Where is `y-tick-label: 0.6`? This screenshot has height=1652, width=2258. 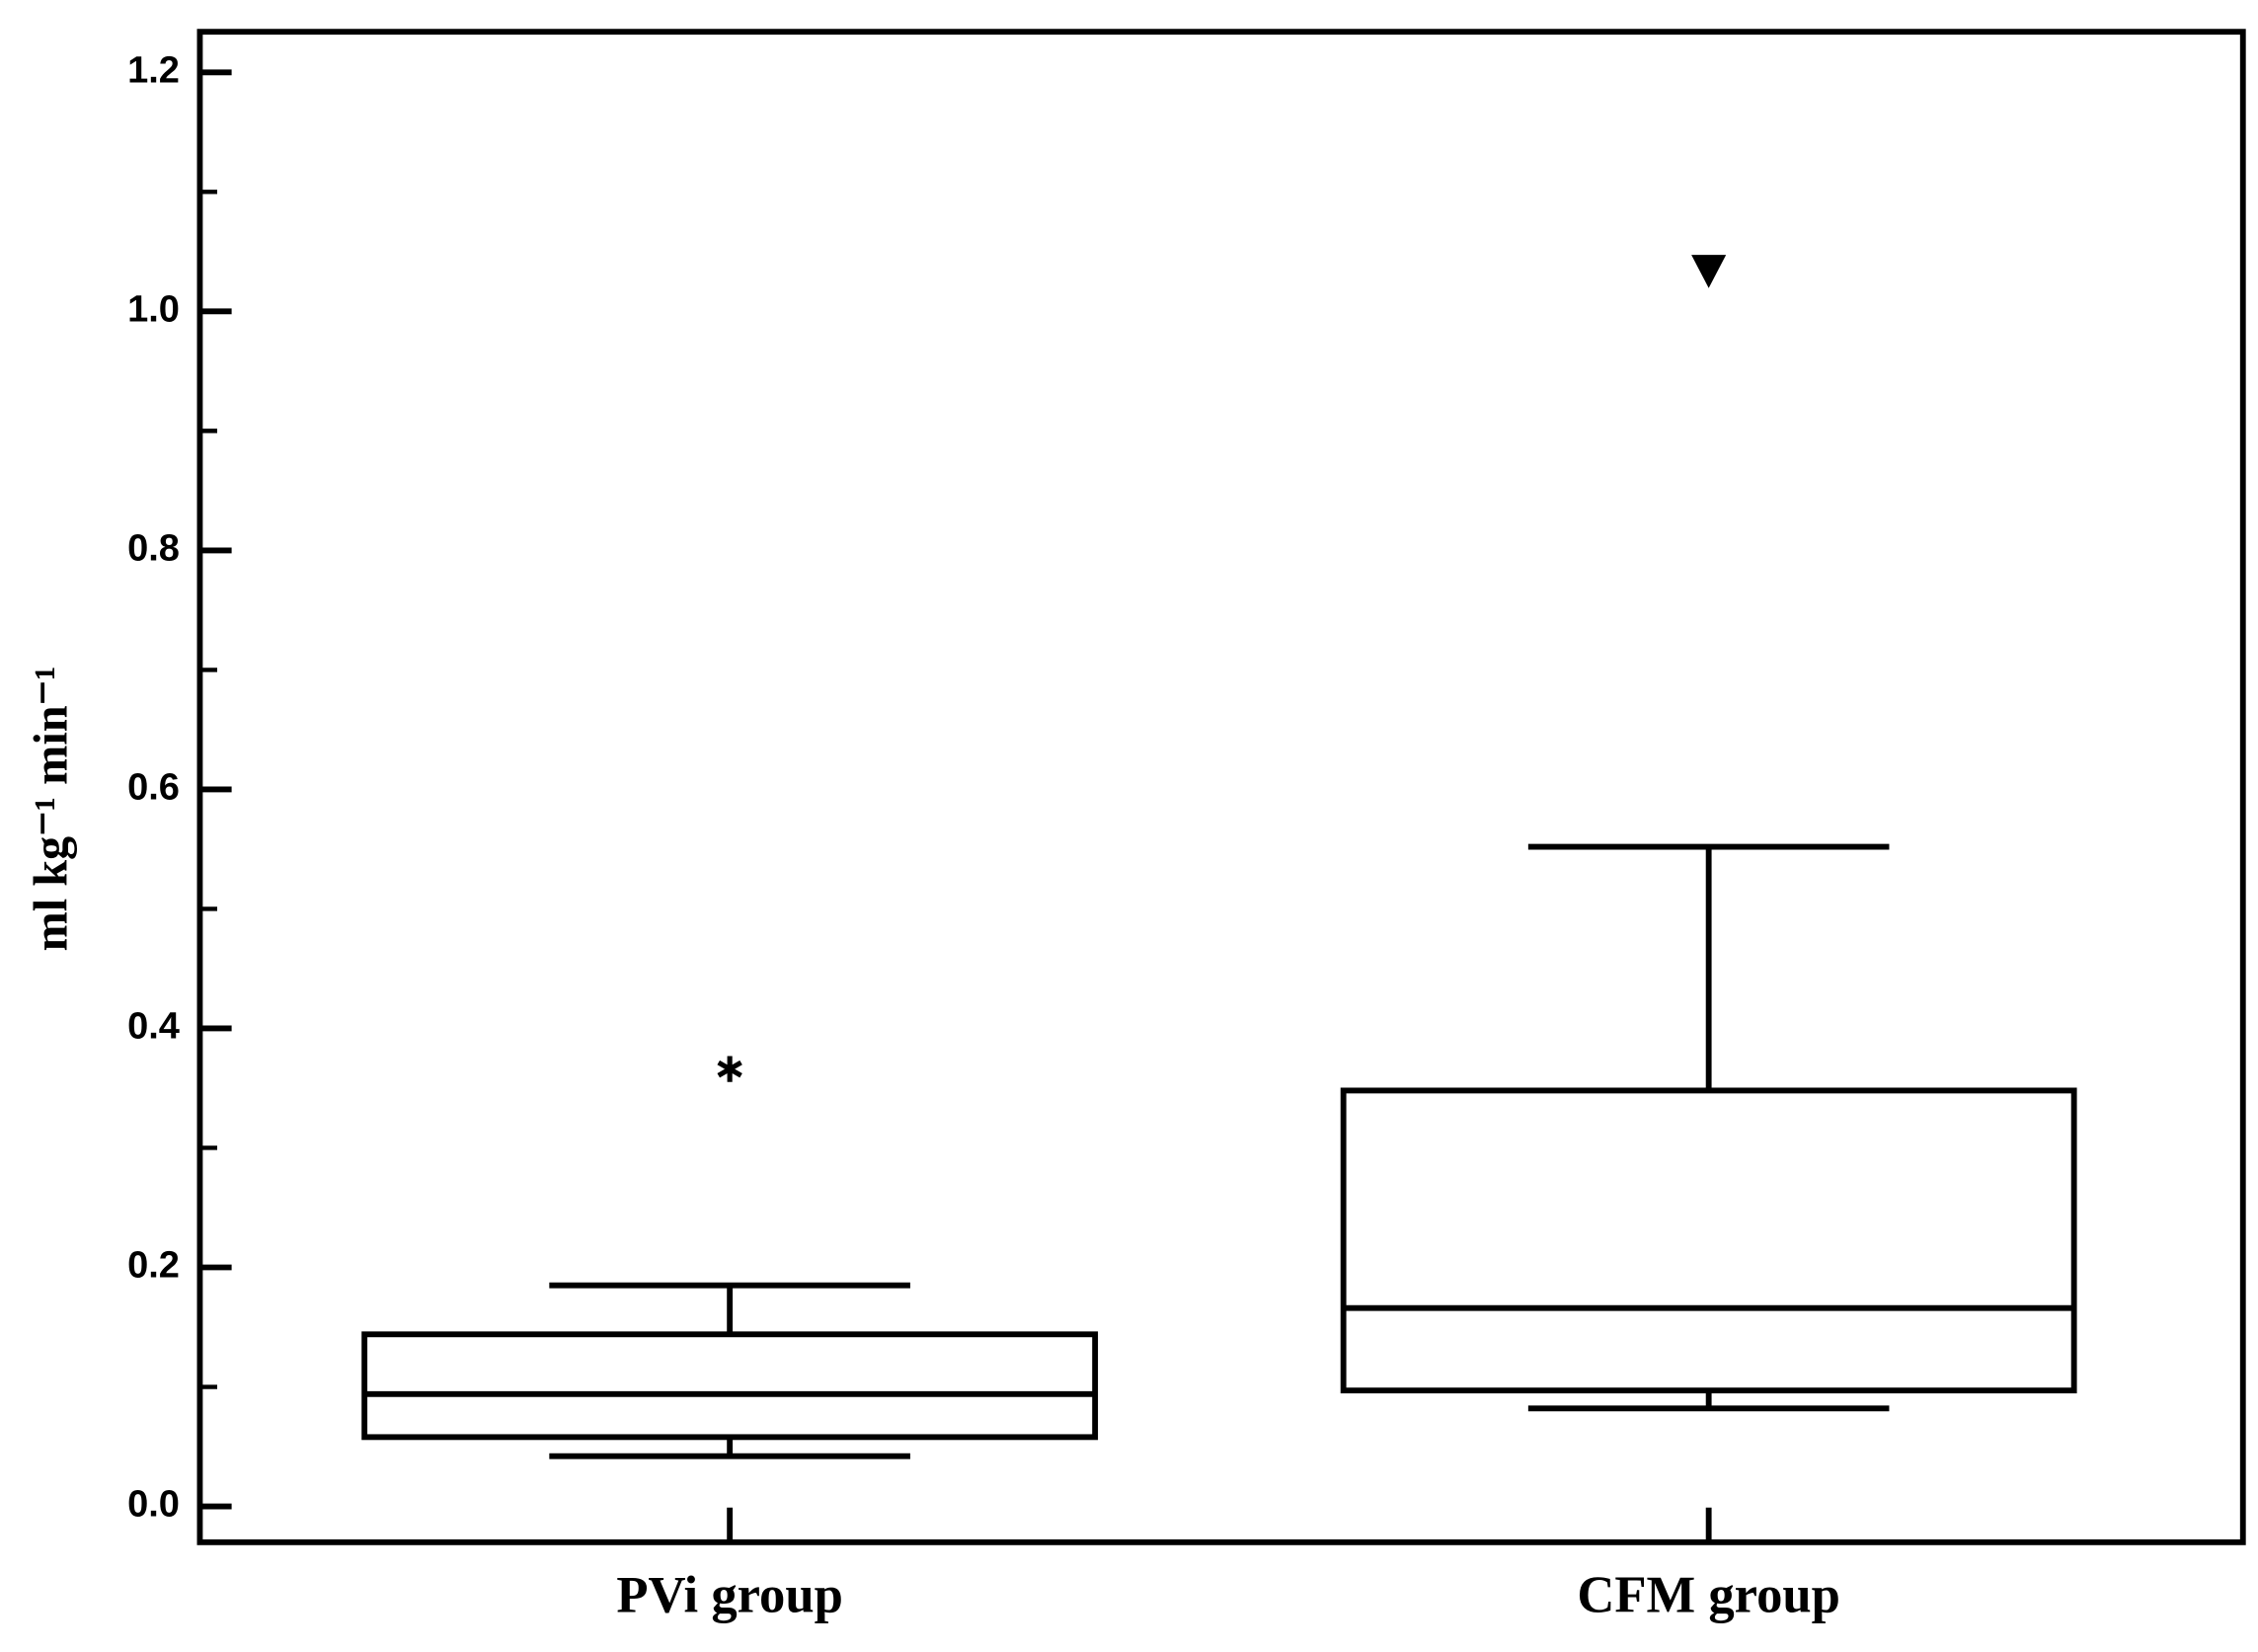 y-tick-label: 0.6 is located at coordinates (153, 787).